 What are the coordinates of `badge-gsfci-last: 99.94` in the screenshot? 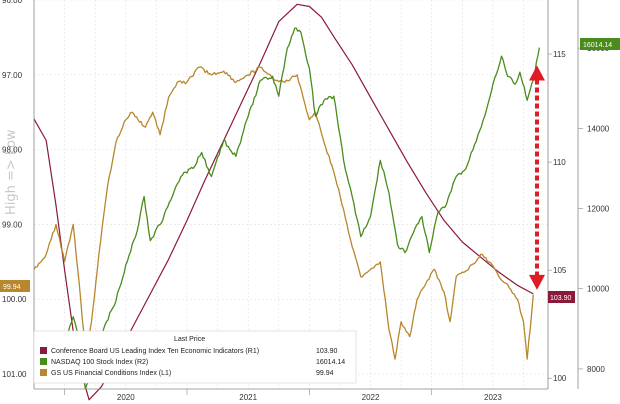 It's located at (15, 286).